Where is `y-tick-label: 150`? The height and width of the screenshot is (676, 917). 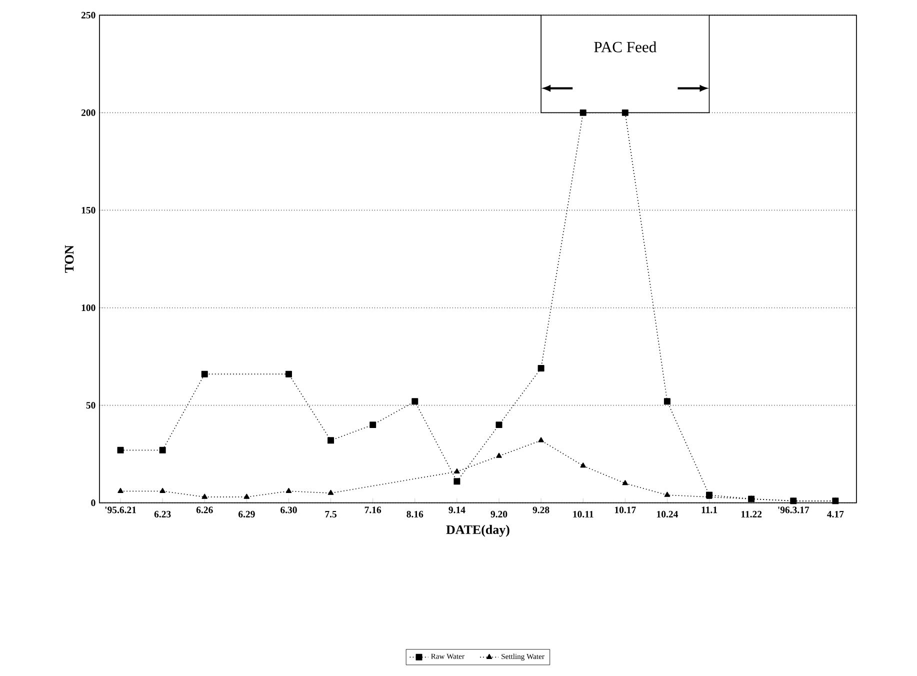 y-tick-label: 150 is located at coordinates (89, 210).